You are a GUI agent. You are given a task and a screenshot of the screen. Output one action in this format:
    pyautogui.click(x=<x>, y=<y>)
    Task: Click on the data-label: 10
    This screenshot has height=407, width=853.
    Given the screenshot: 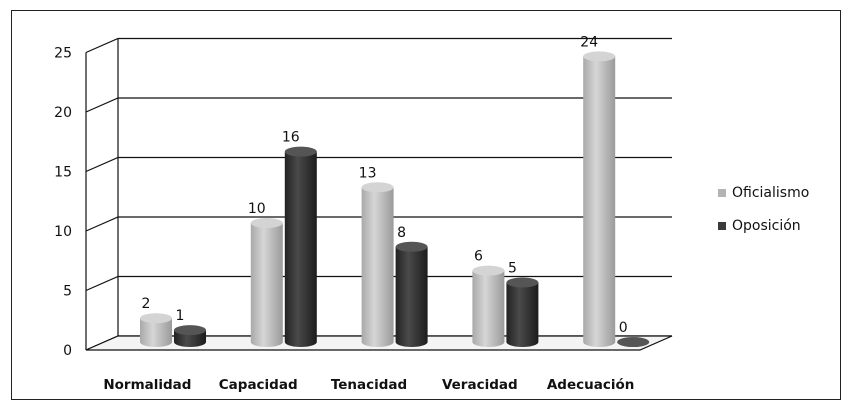 What is the action you would take?
    pyautogui.click(x=257, y=209)
    